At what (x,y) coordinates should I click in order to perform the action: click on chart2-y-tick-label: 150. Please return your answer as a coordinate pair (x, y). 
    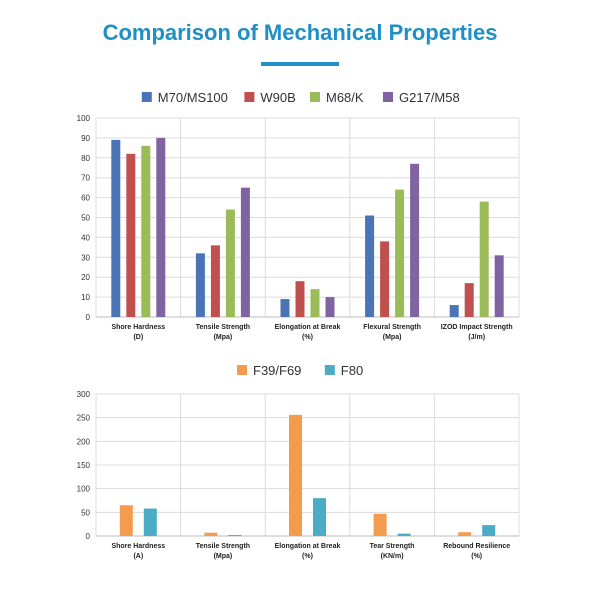
    Looking at the image, I should click on (84, 465).